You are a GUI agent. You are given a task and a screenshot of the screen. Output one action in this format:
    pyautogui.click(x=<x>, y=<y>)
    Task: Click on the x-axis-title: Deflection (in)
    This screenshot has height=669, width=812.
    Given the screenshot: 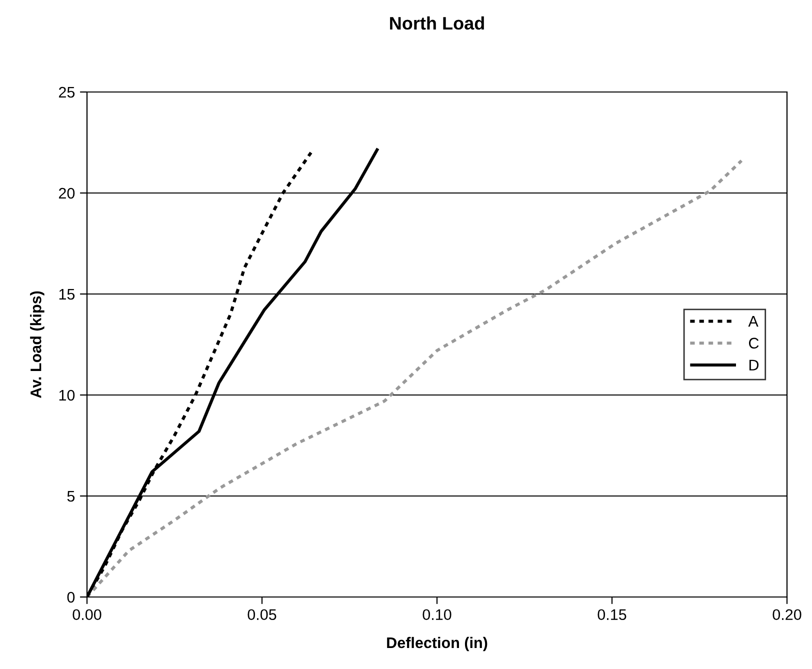 What is the action you would take?
    pyautogui.click(x=437, y=644)
    